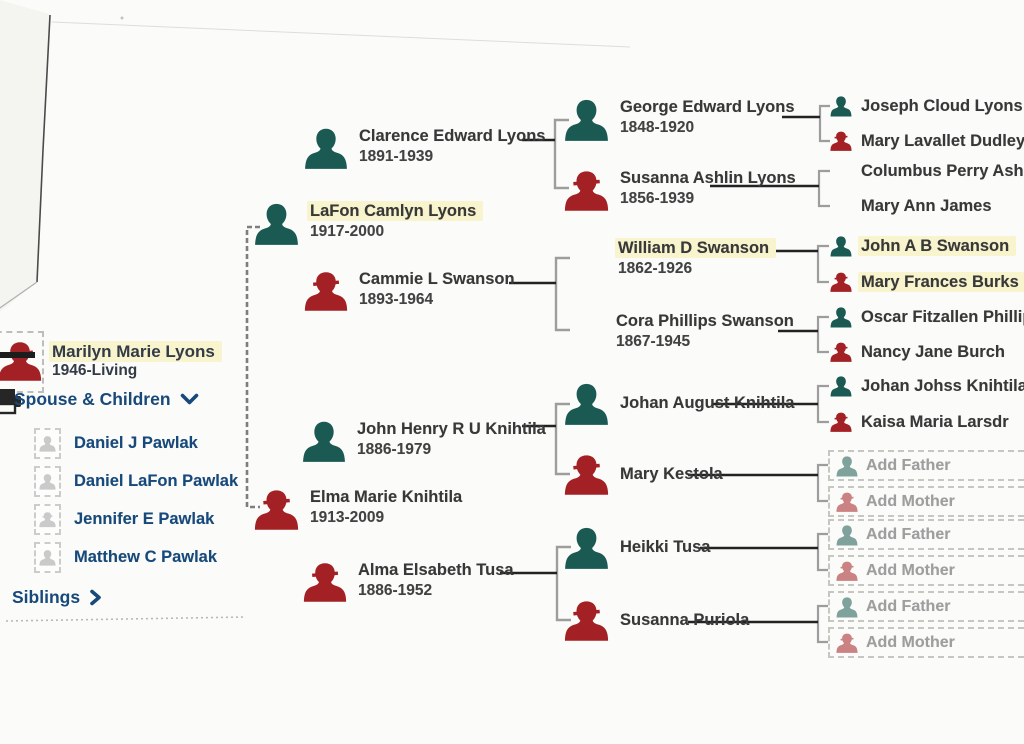 This screenshot has height=744, width=1024. What do you see at coordinates (926, 205) in the screenshot?
I see `person-name: Mary Ann James` at bounding box center [926, 205].